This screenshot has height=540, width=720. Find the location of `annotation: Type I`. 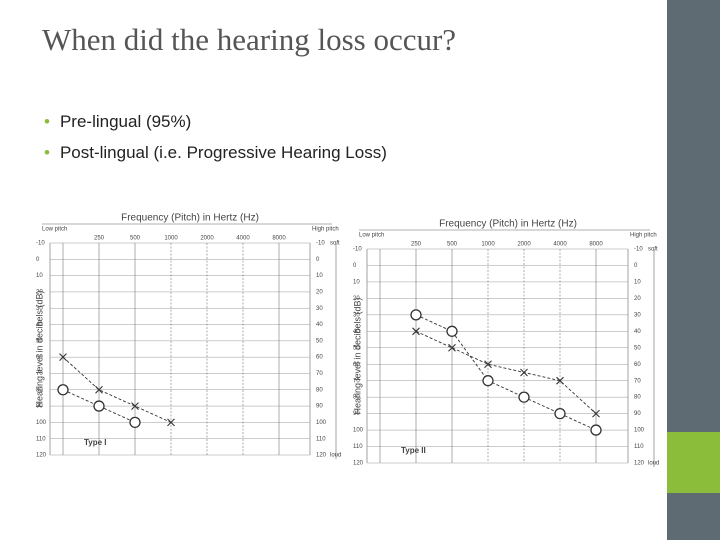

annotation: Type I is located at coordinates (95, 442).